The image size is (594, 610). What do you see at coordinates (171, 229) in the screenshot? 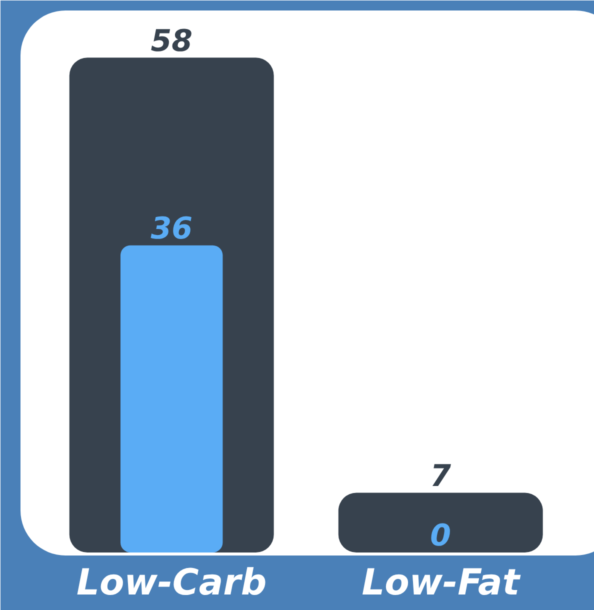
I see `data-label: 36` at bounding box center [171, 229].